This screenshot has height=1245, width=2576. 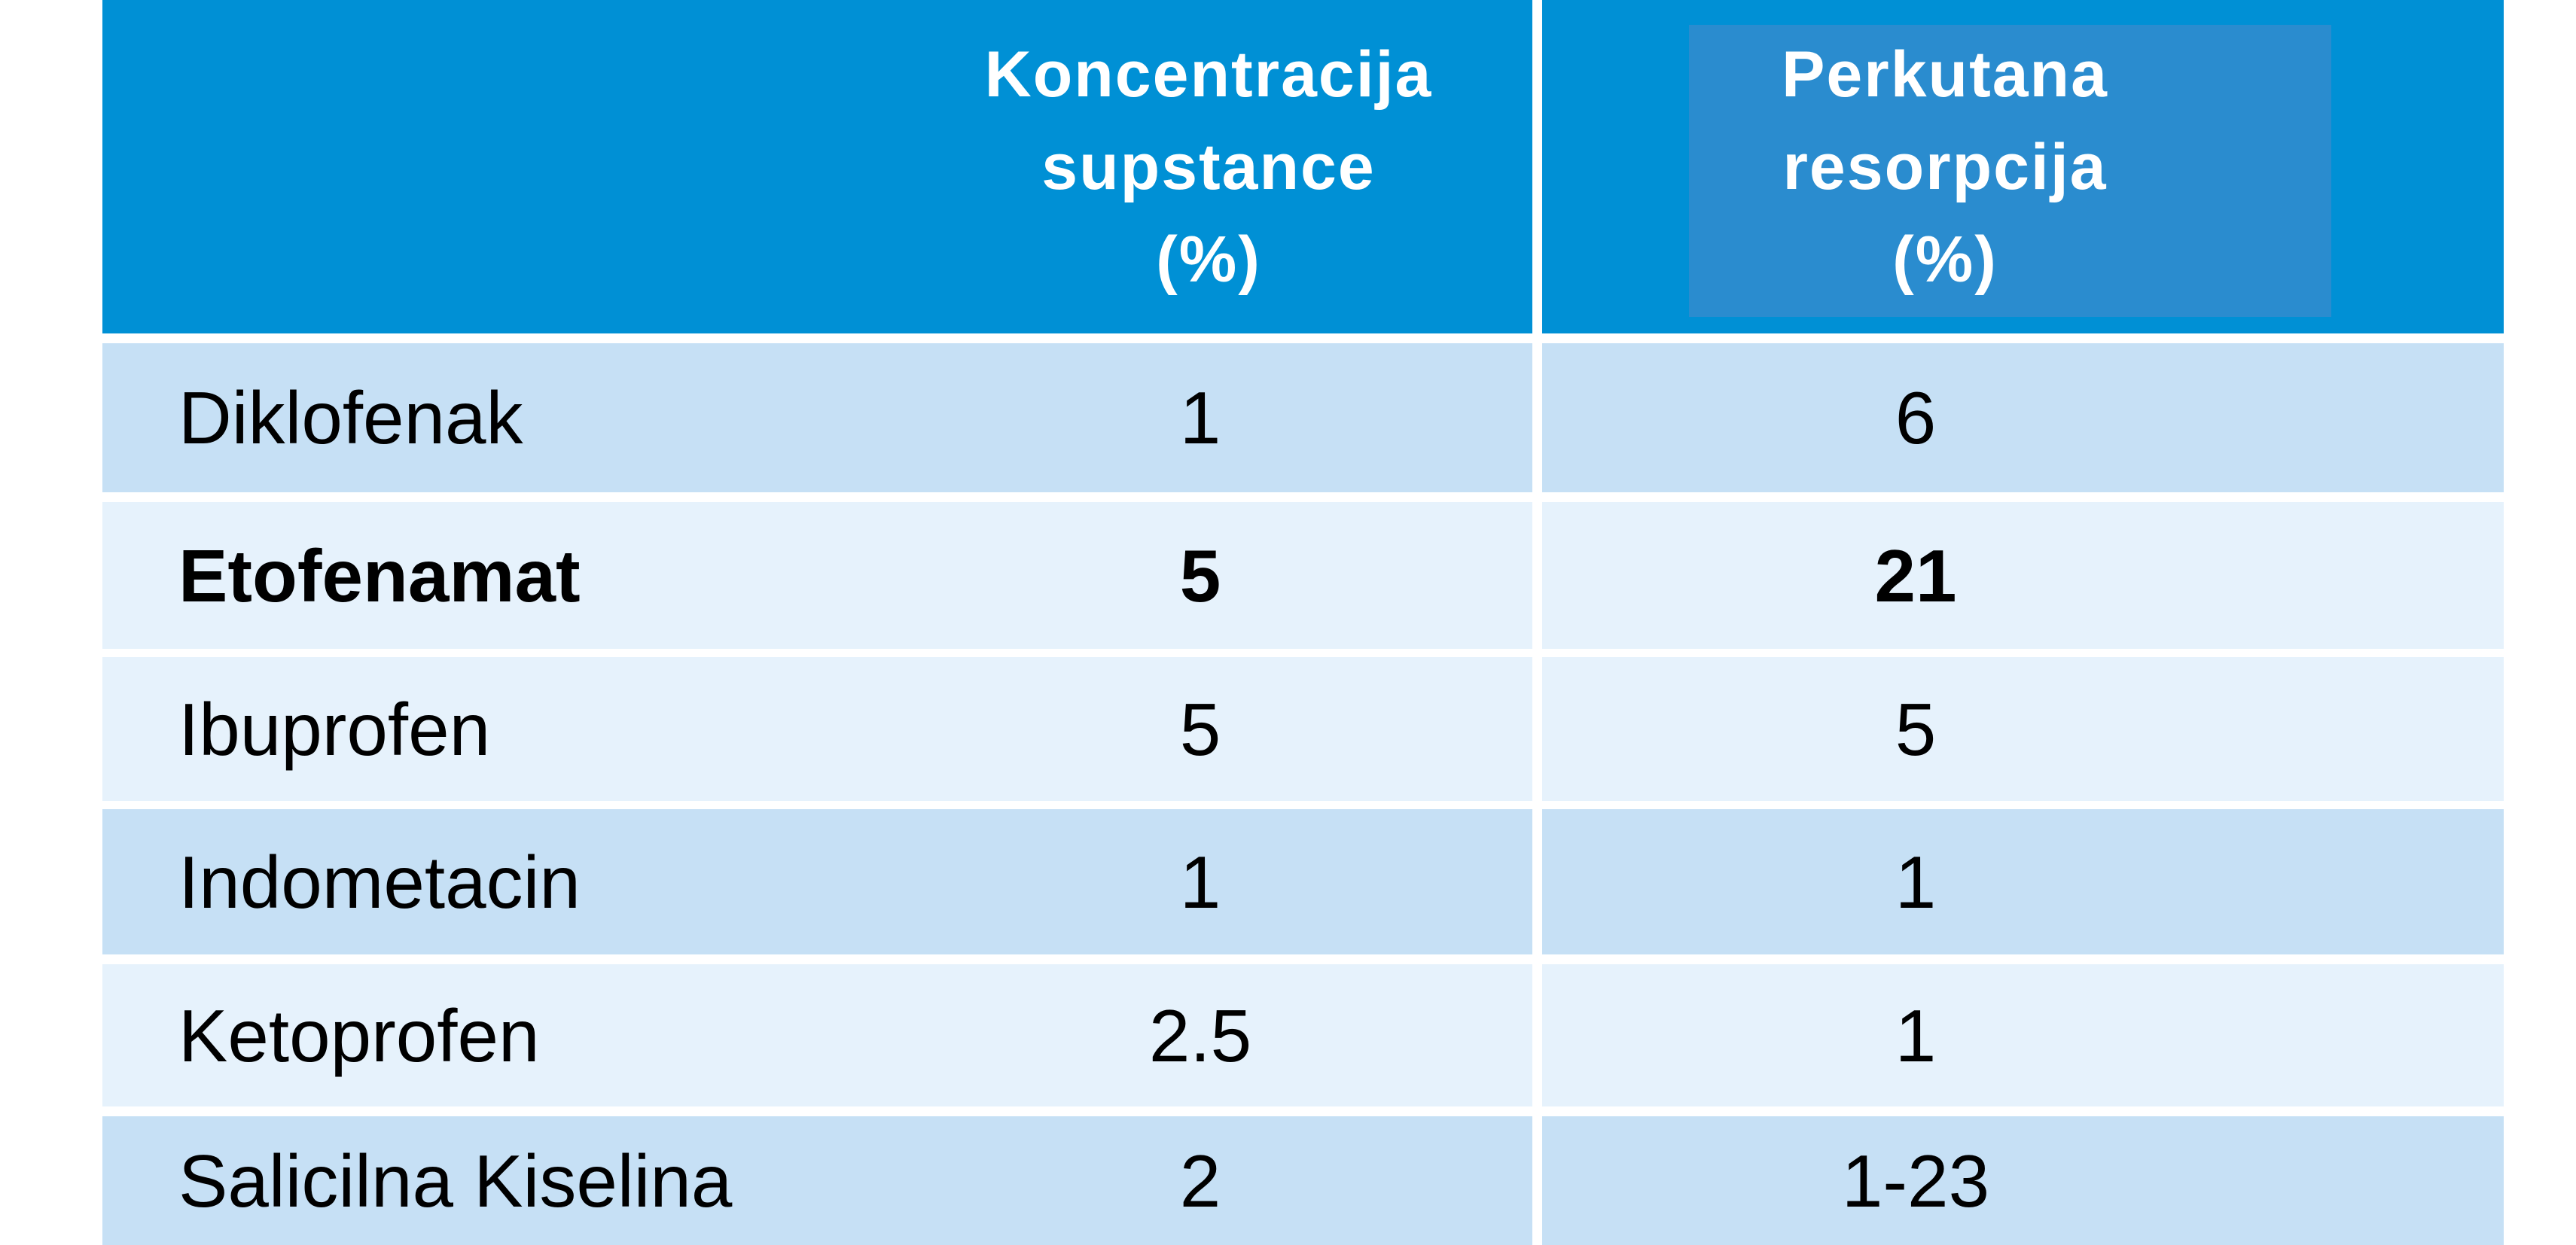 What do you see at coordinates (1208, 167) in the screenshot?
I see `header-text: Koncentracija supstance (%)` at bounding box center [1208, 167].